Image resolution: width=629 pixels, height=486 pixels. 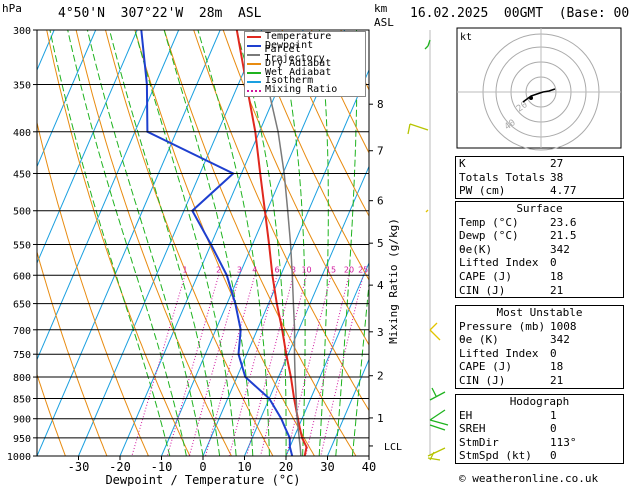 I want to click on mixing-ratio-axis-label: Mixing Ratio (g/kg), so click(x=393, y=281).